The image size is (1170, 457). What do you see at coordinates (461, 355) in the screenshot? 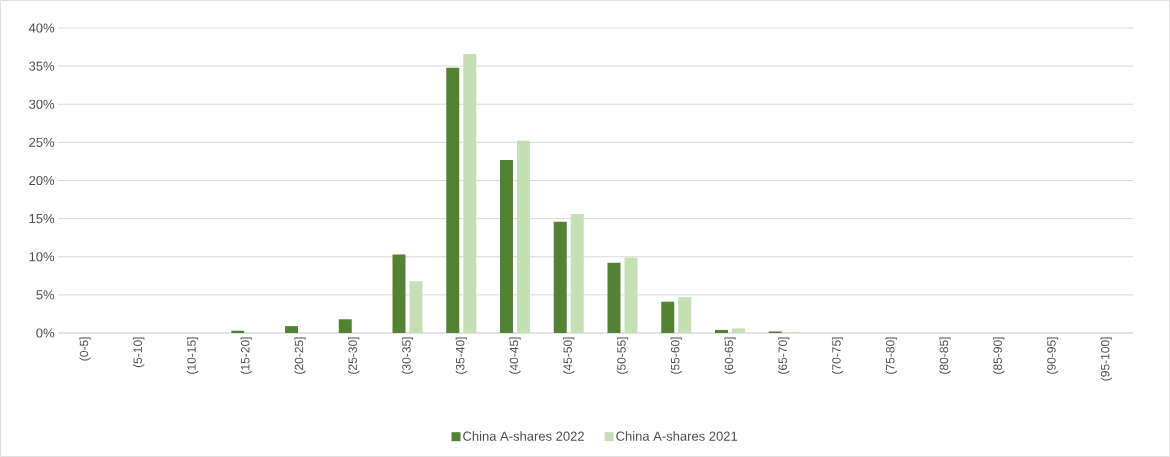
I see `x-tick-label: (35-40]` at bounding box center [461, 355].